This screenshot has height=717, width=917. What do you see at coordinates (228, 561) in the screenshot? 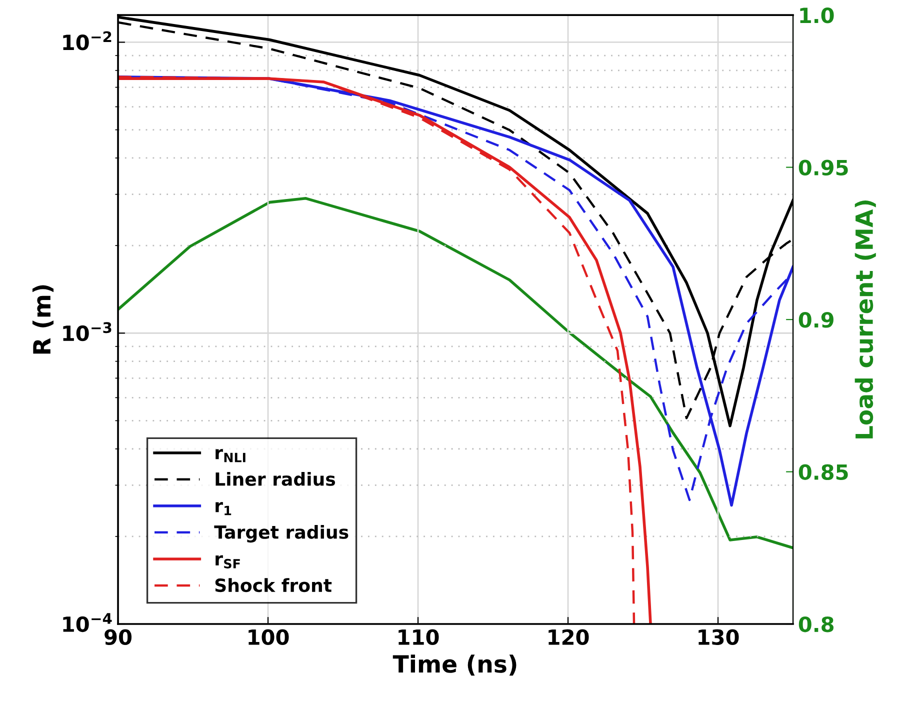
I see `legend-label: r$_{SF}$` at bounding box center [228, 561].